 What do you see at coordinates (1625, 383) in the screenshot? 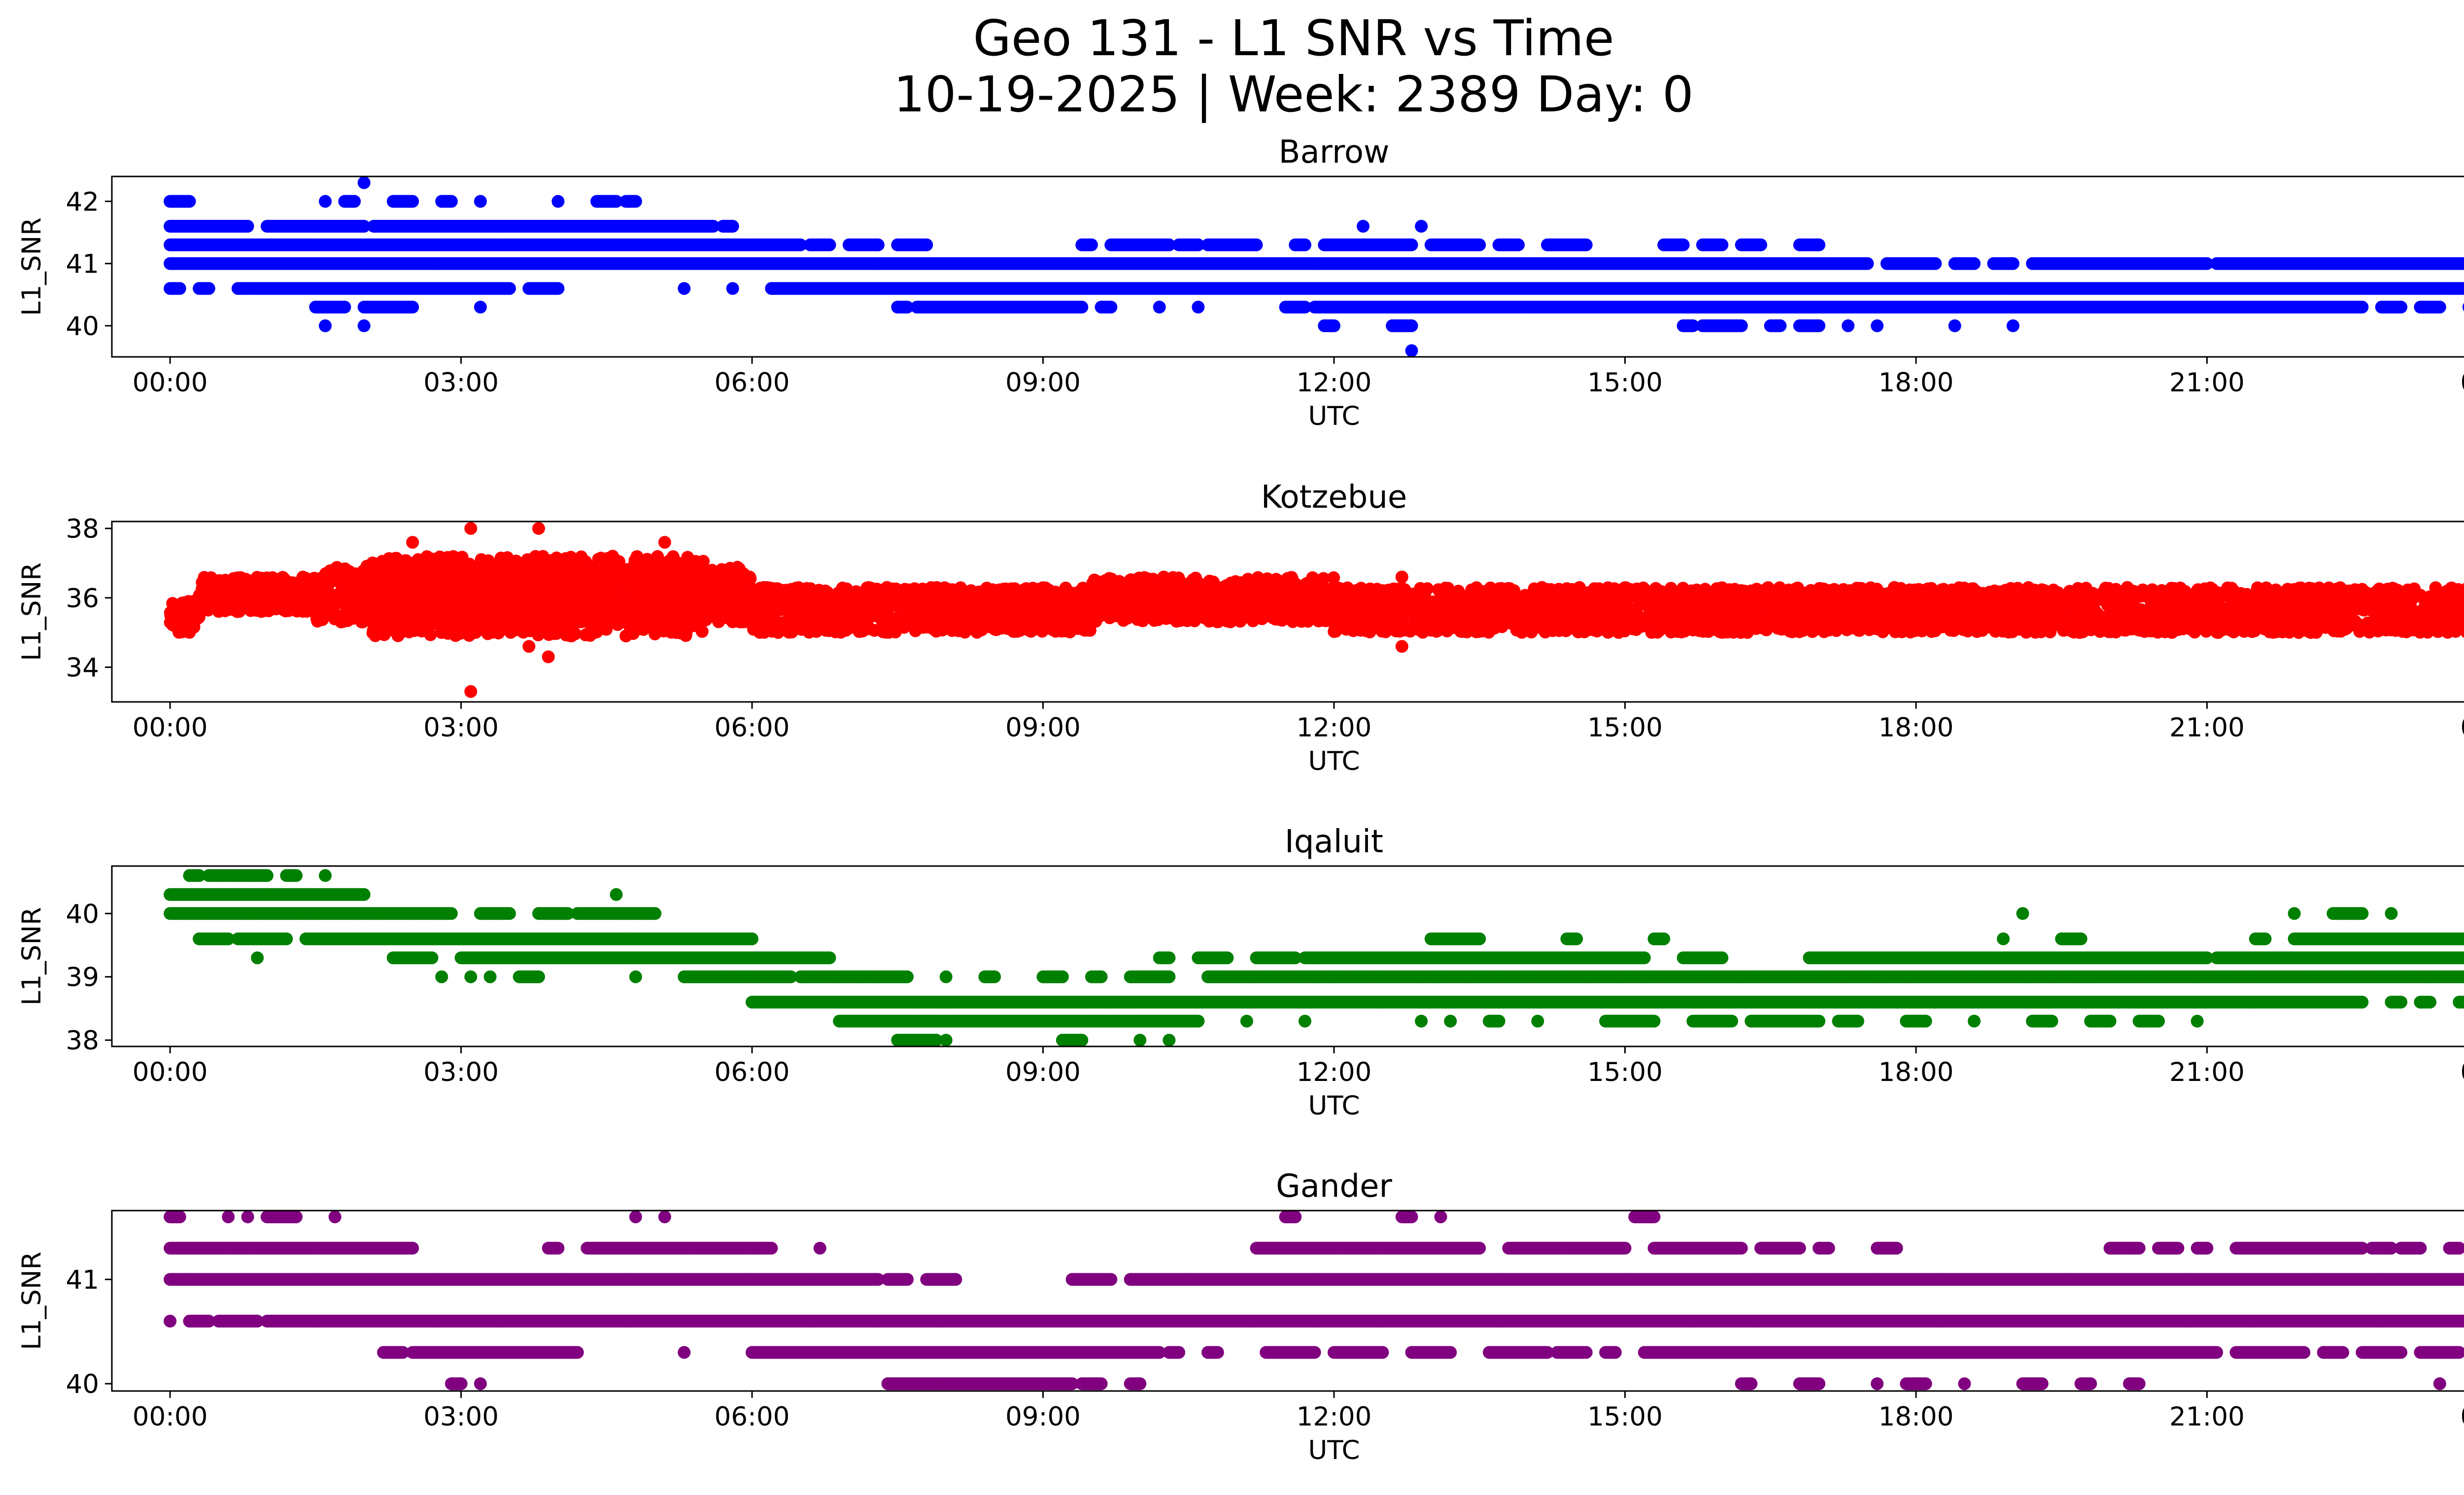
I see `x-tick-label: 15:00` at bounding box center [1625, 383].